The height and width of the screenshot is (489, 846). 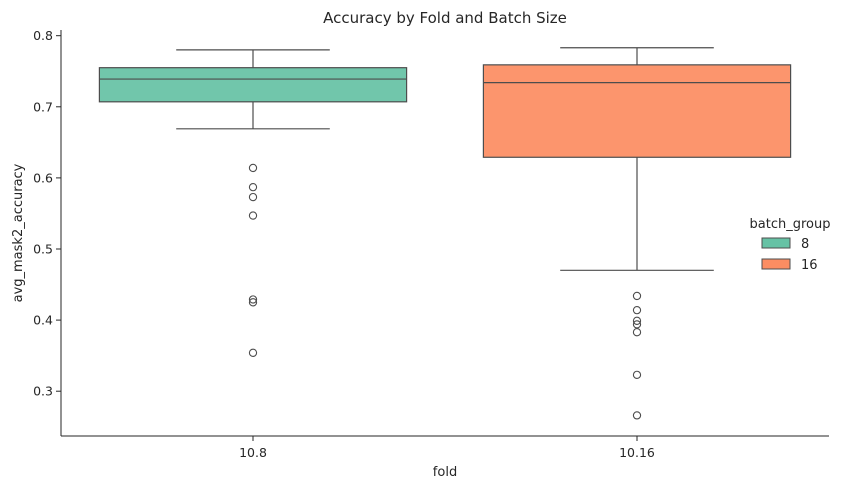 What do you see at coordinates (47, 213) in the screenshot?
I see `y-ticks: 0.3 0.4 0.5 0.6 0.7 0.8` at bounding box center [47, 213].